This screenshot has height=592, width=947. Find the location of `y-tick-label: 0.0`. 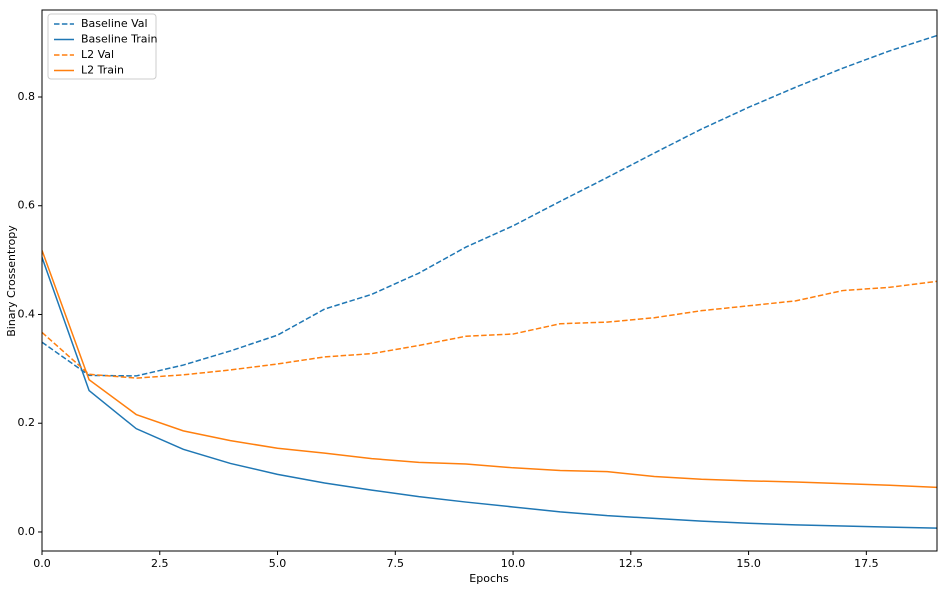

y-tick-label: 0.0 is located at coordinates (27, 531).